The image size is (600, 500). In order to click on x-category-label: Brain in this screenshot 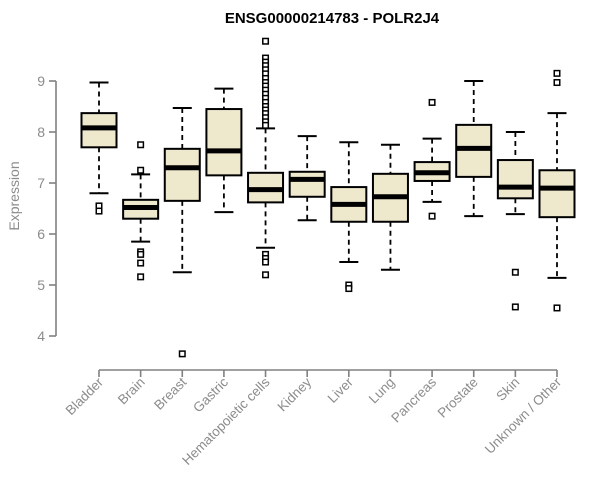, I will do `click(131, 391)`.